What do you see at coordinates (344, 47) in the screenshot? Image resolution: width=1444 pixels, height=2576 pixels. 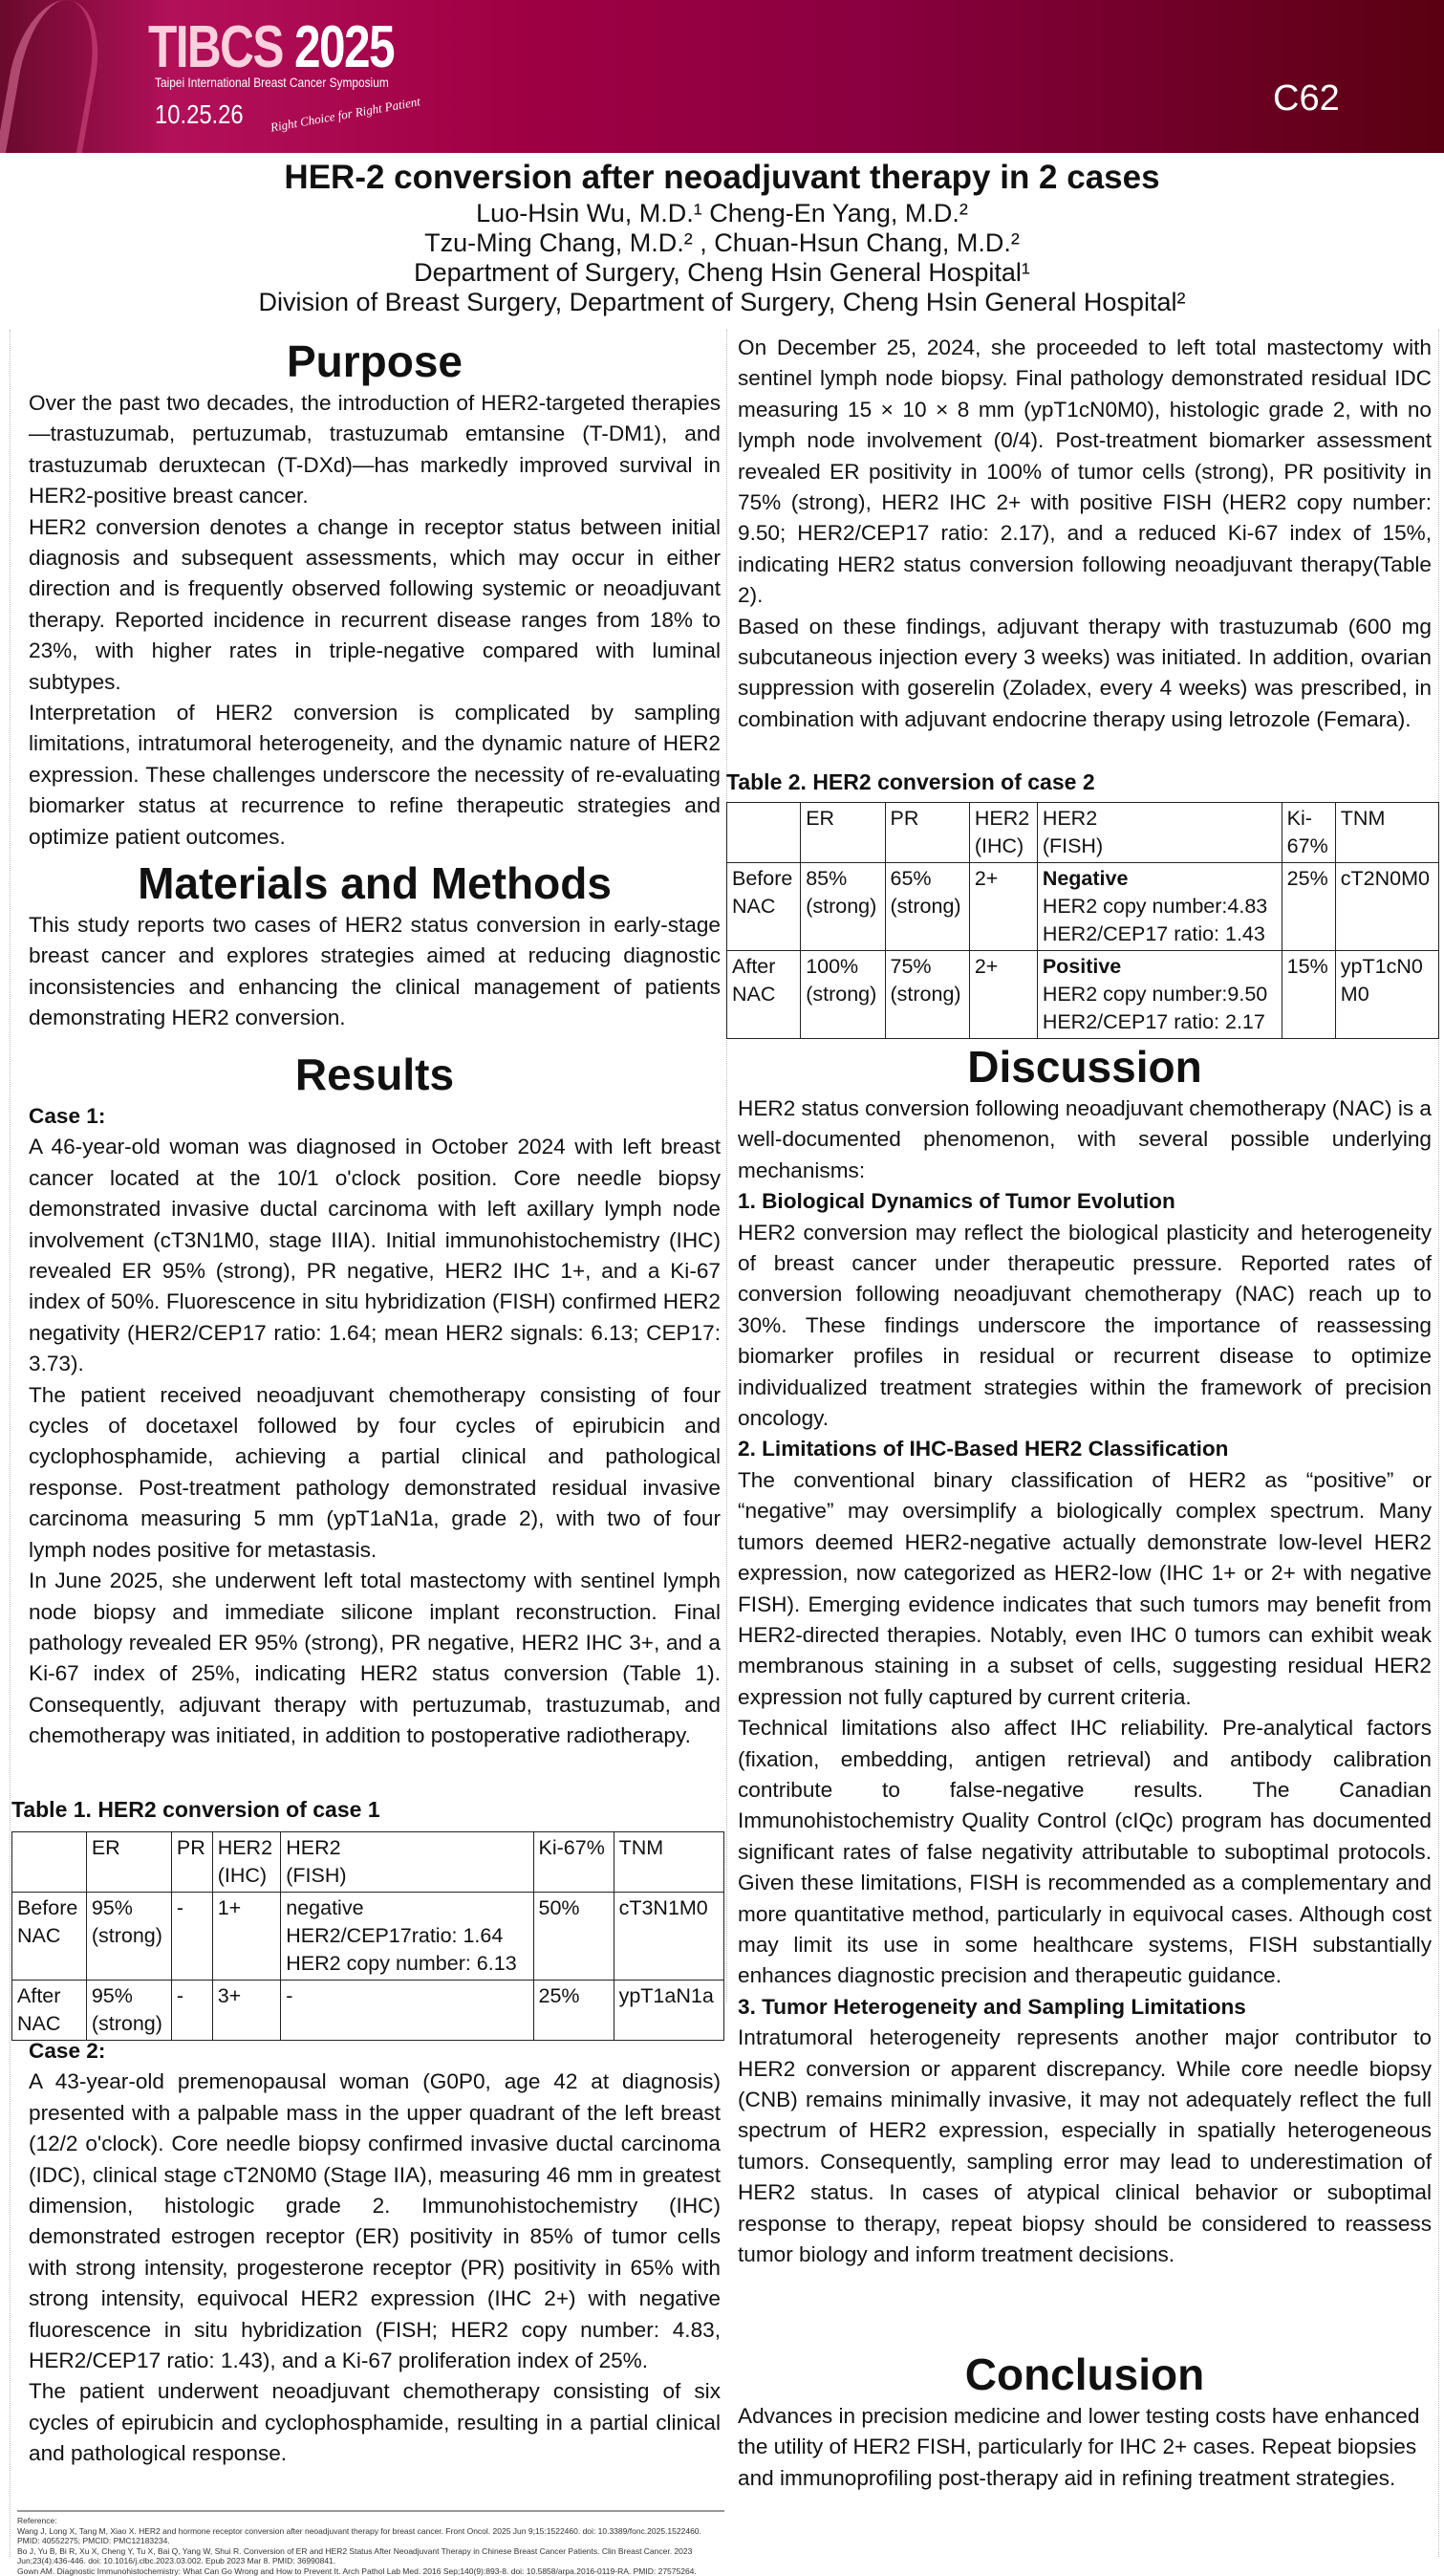 I see `logo-title-b: 2025` at bounding box center [344, 47].